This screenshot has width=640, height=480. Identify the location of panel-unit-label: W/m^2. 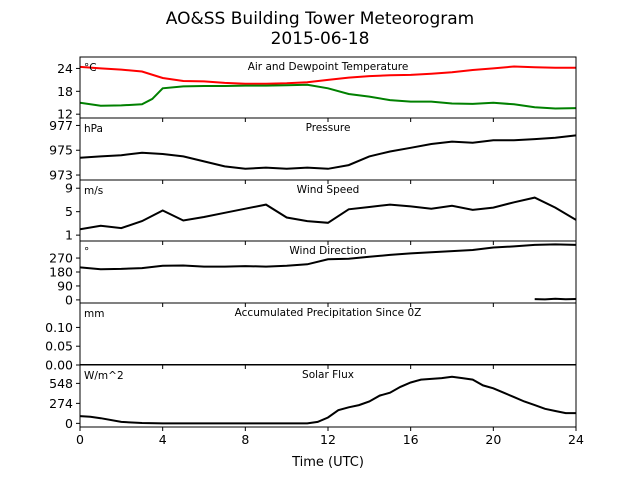
(104, 376).